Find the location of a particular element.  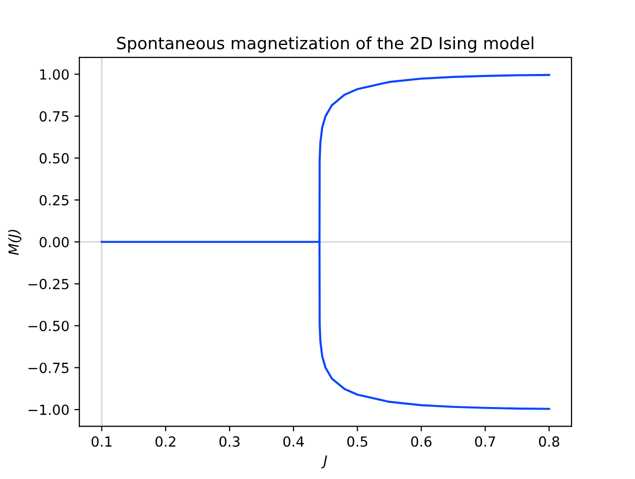

chart-title: Spontaneous magnetization of the 2D Ising model is located at coordinates (325, 44).